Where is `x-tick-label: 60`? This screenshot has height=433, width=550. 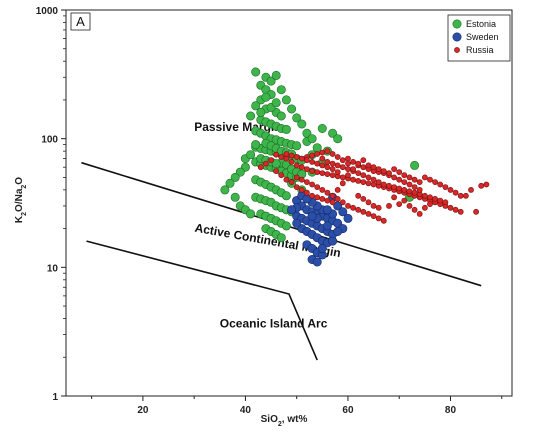 x-tick-label: 60 is located at coordinates (348, 410).